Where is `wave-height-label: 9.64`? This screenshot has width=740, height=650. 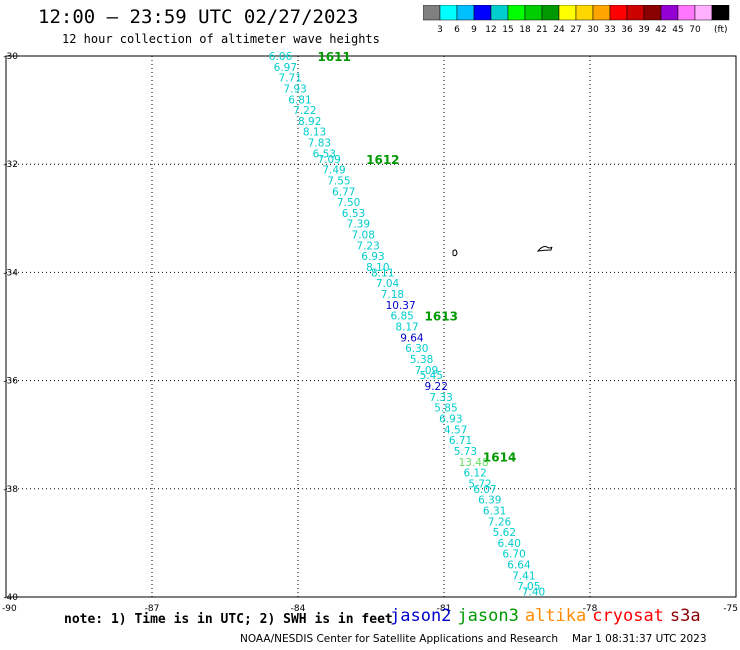
wave-height-label: 9.64 is located at coordinates (412, 338).